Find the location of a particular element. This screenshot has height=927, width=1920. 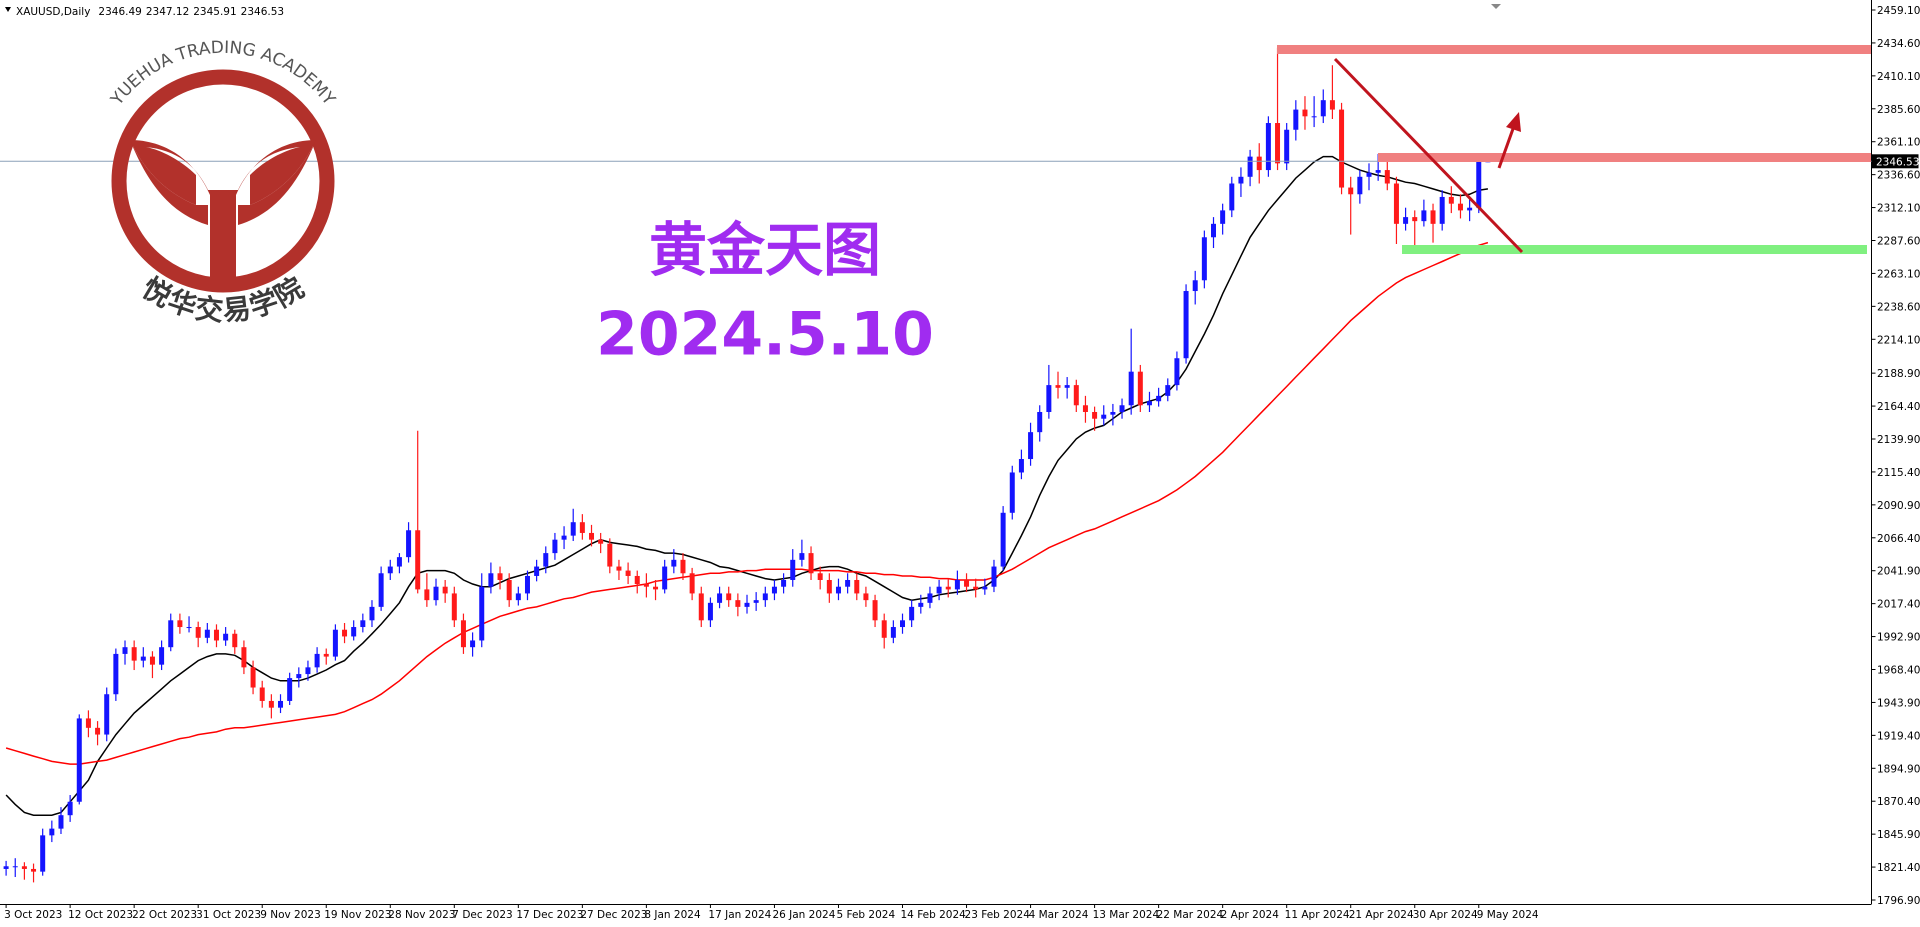

x-tick-label: 17 Jan 2024 is located at coordinates (739, 915).